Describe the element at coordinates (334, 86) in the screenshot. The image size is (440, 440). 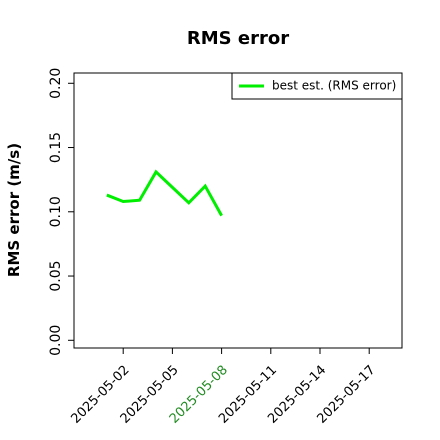
I see `legend-label: best est. (RMS error)` at that location.